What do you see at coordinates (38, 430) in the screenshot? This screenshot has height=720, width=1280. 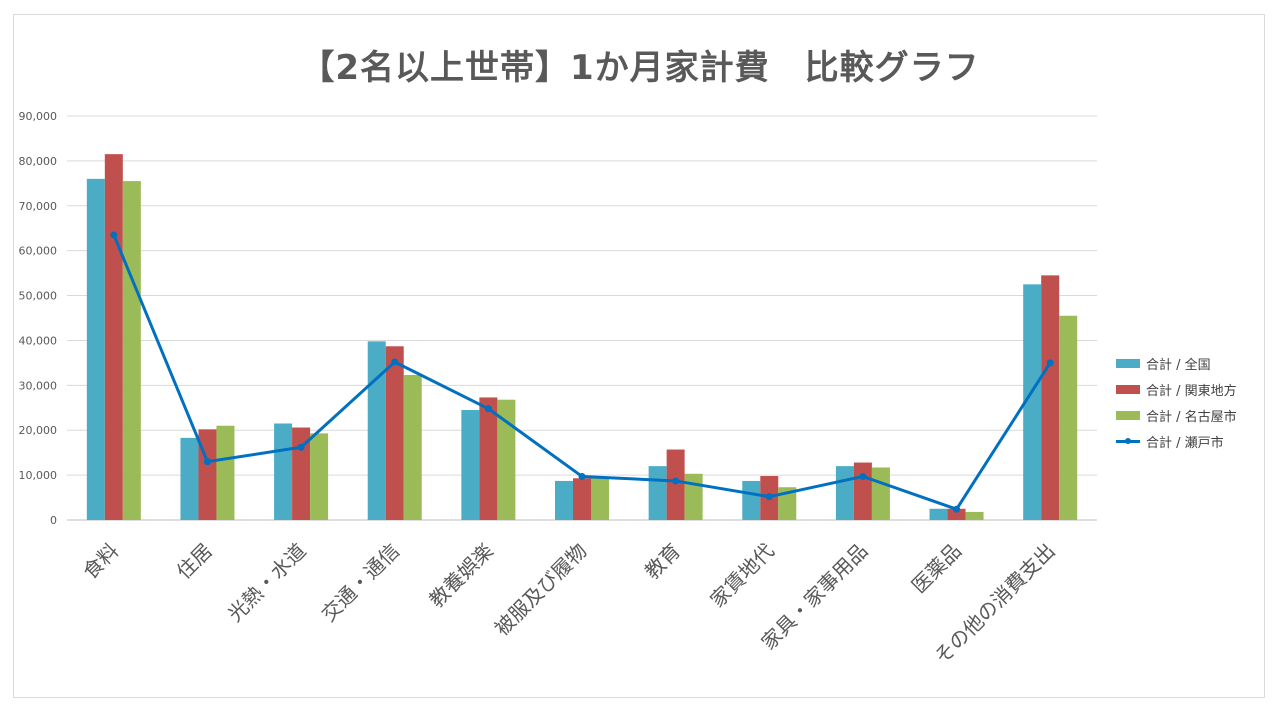 I see `y-tick-label: 20,000` at bounding box center [38, 430].